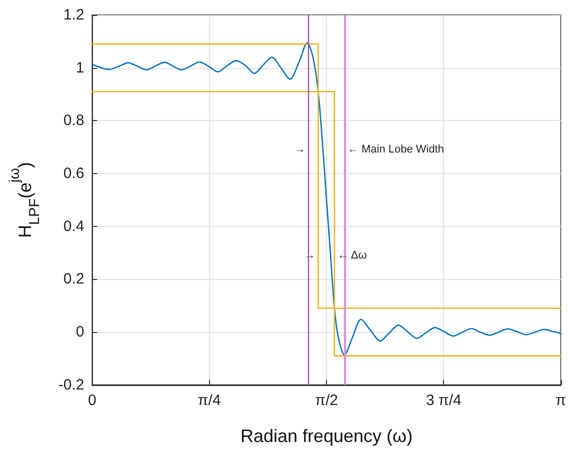 The height and width of the screenshot is (450, 569). What do you see at coordinates (80, 67) in the screenshot?
I see `y-tick-label: 1` at bounding box center [80, 67].